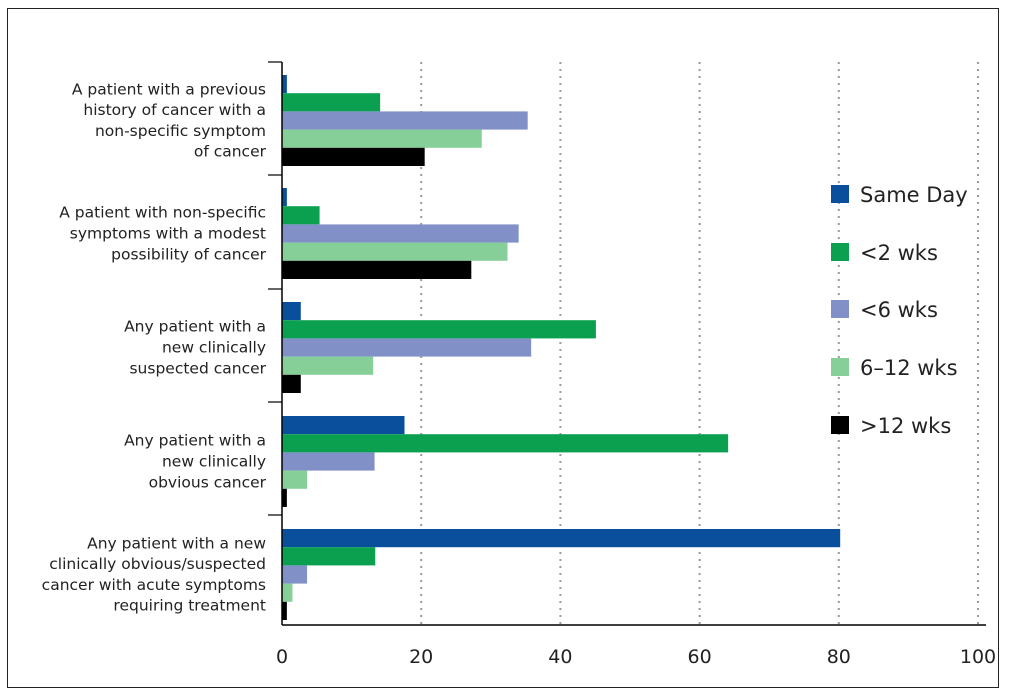 The image size is (1011, 695). What do you see at coordinates (899, 253) in the screenshot?
I see `legend-label: <2 wks` at bounding box center [899, 253].